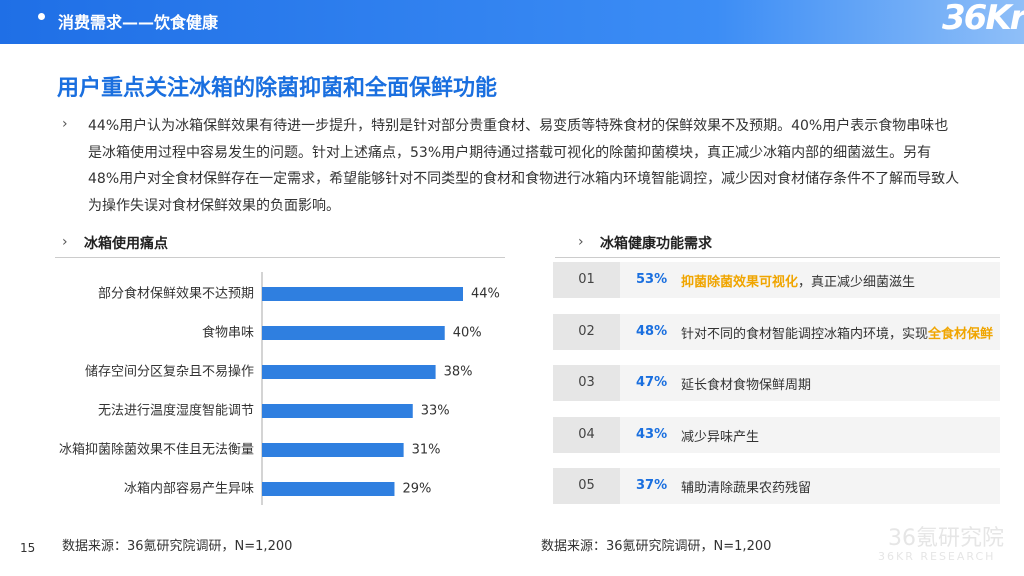 The image size is (1024, 576). Describe the element at coordinates (28, 548) in the screenshot. I see `page-number: 15` at that location.